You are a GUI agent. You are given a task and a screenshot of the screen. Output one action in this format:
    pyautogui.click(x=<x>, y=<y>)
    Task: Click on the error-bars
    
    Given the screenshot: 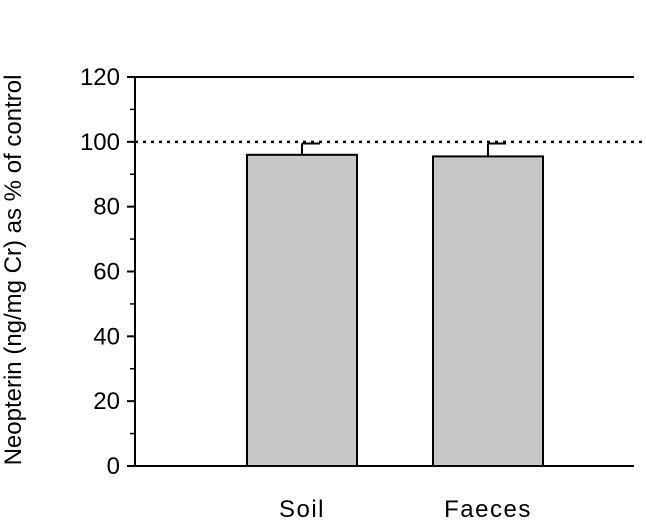 What is the action you would take?
    pyautogui.click(x=403, y=149)
    